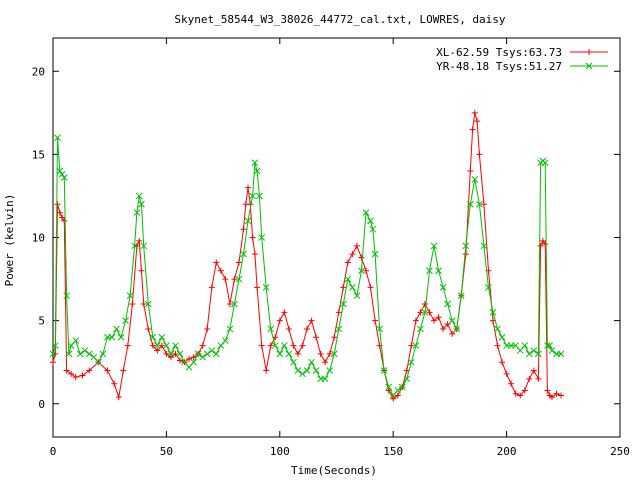 The image size is (640, 480). I want to click on y-axis-label: Power (kelvin), so click(9, 240).